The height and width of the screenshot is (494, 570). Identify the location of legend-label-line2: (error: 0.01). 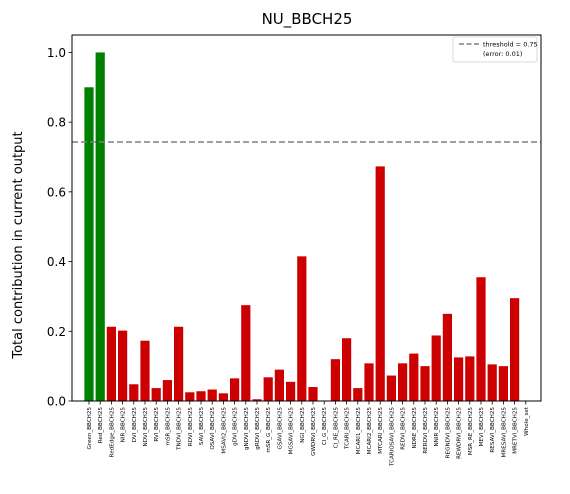
(502, 54).